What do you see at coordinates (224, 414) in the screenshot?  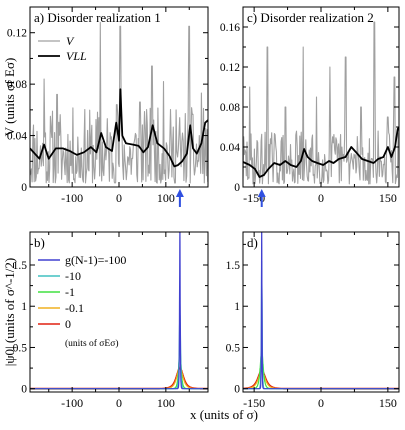 I see `shared-xlabel: x (units of σ)` at bounding box center [224, 414].